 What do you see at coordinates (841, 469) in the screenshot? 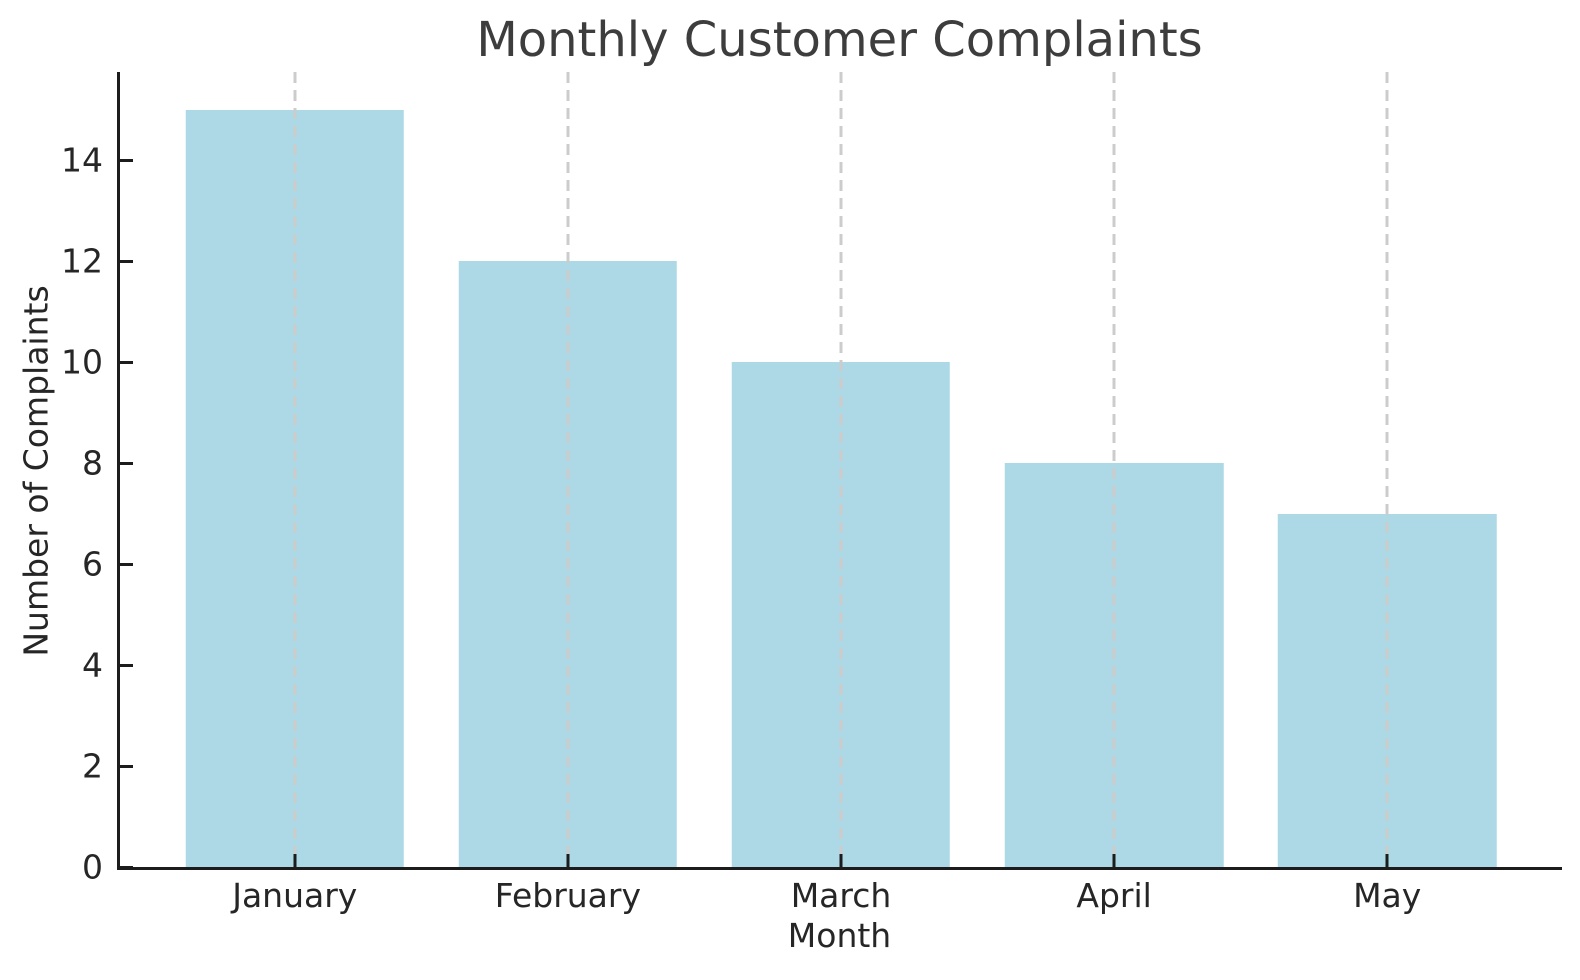
I see `gridline-march` at bounding box center [841, 469].